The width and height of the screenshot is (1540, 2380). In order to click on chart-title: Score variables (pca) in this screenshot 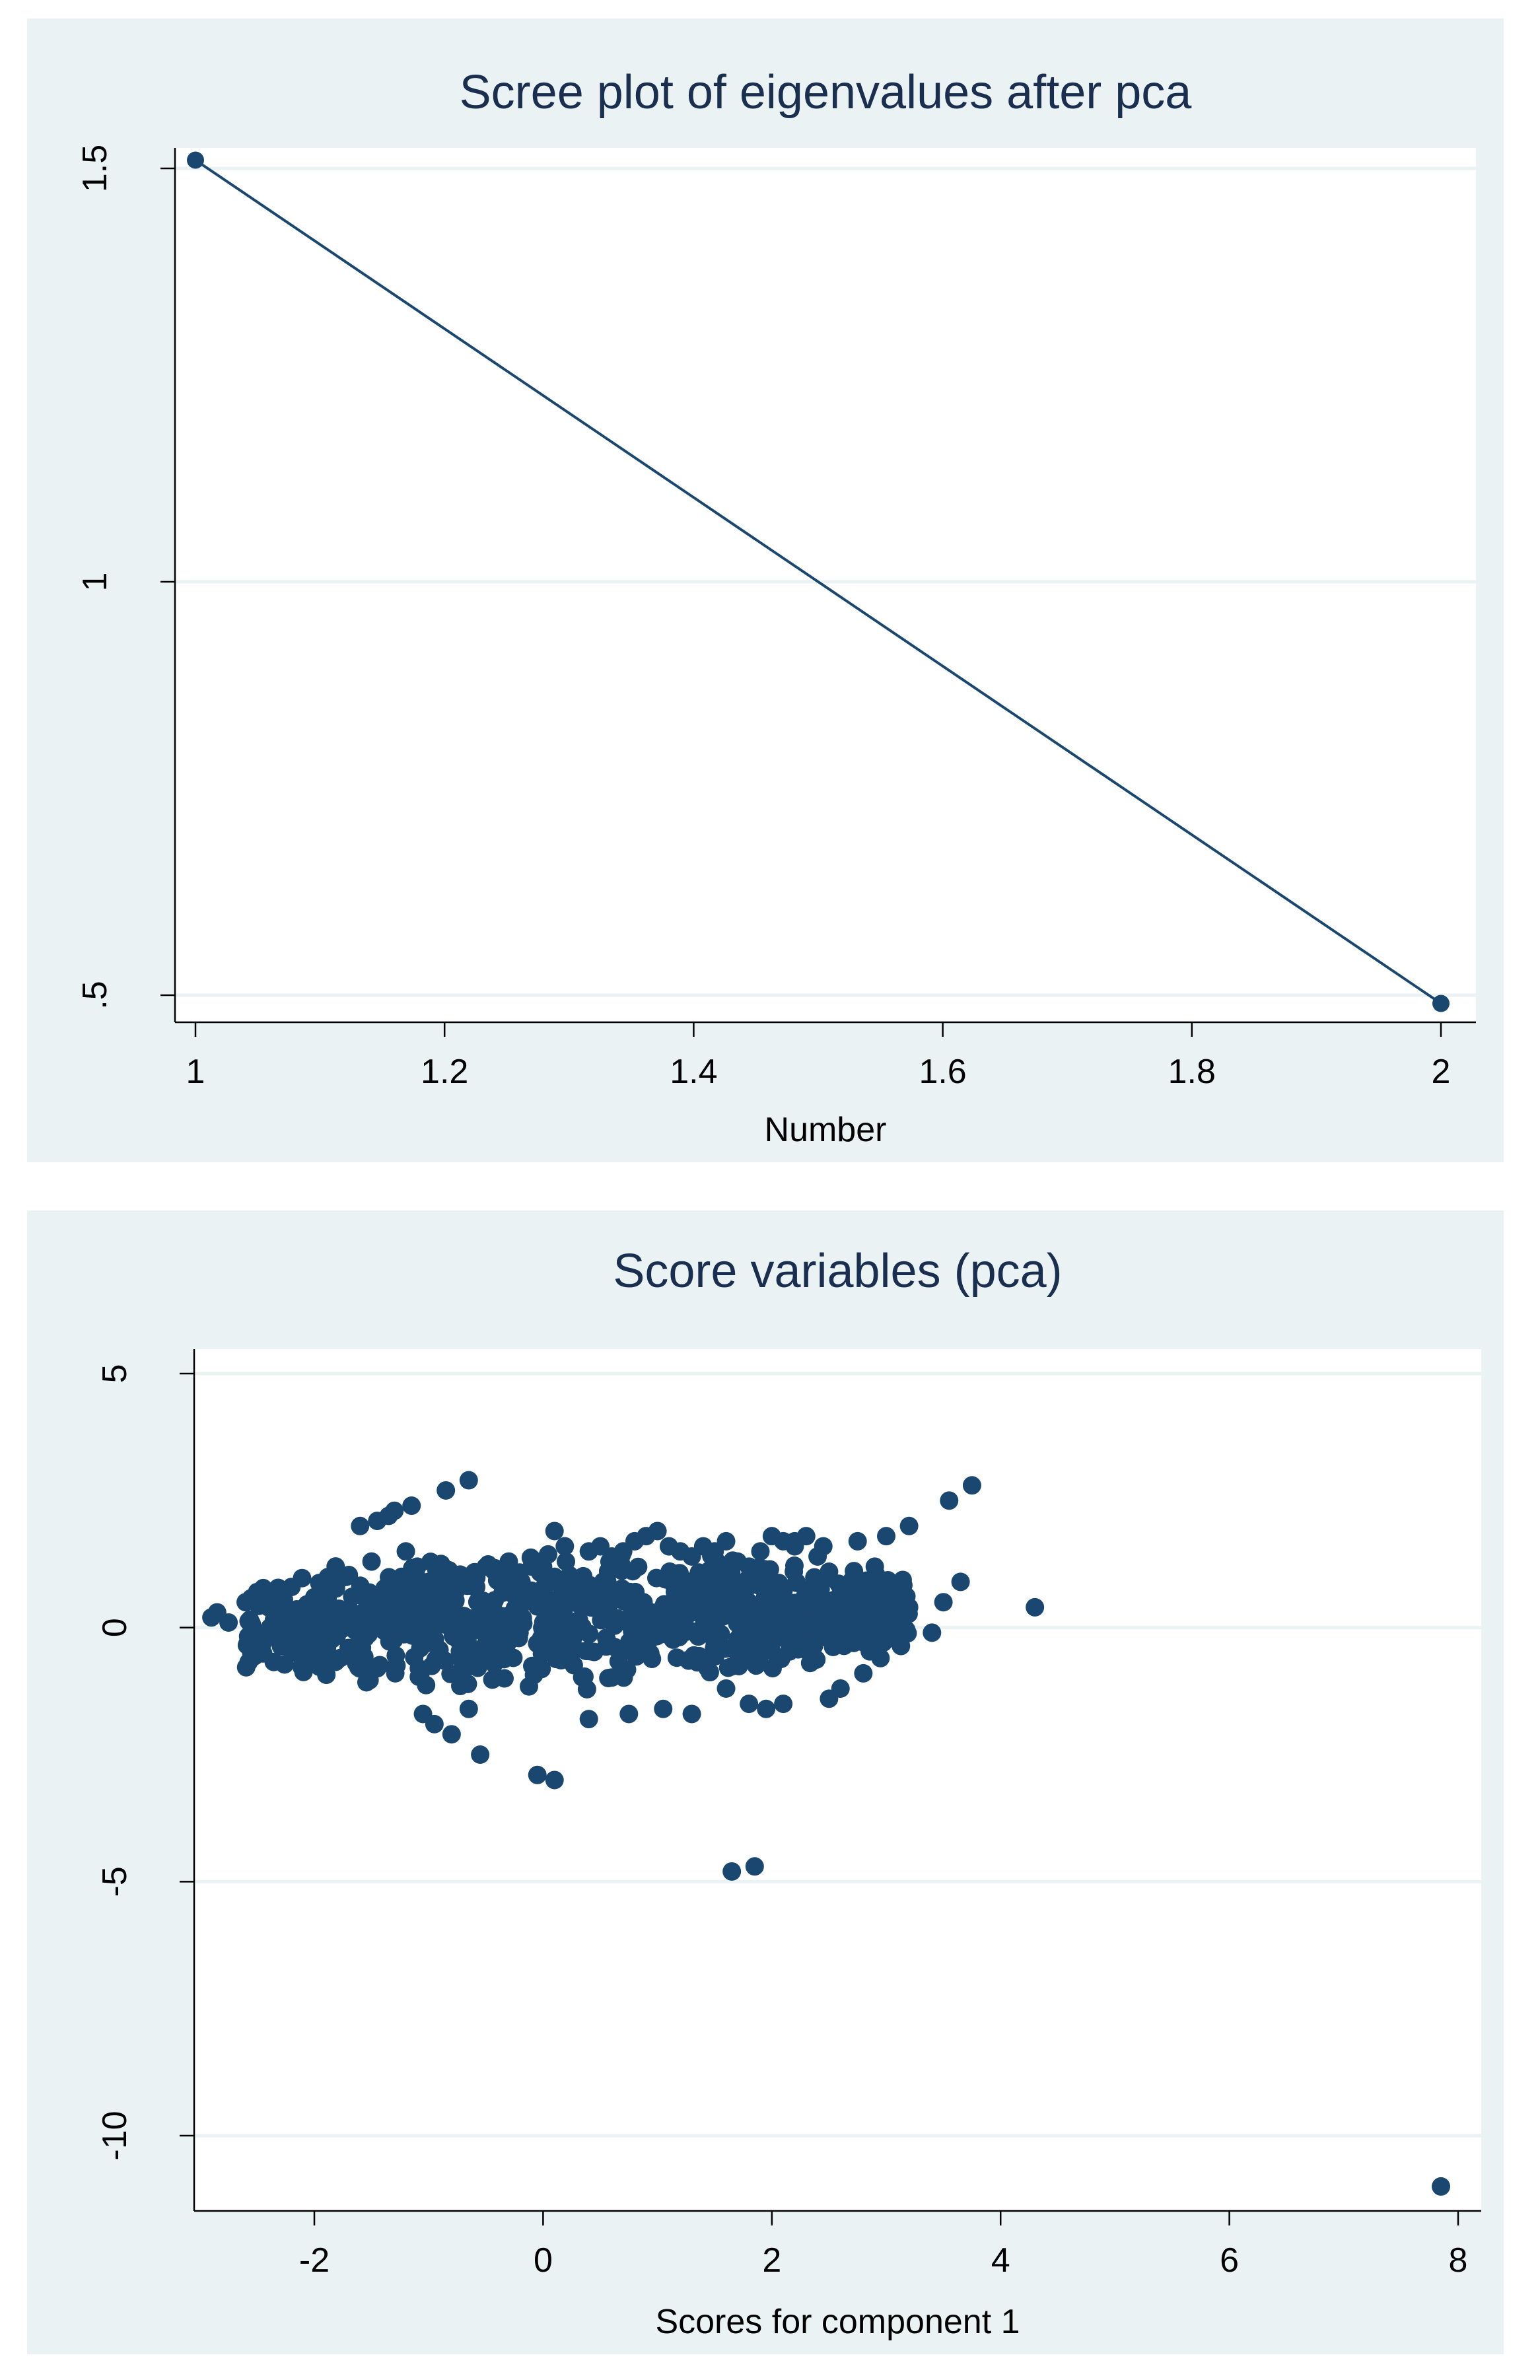, I will do `click(837, 1271)`.